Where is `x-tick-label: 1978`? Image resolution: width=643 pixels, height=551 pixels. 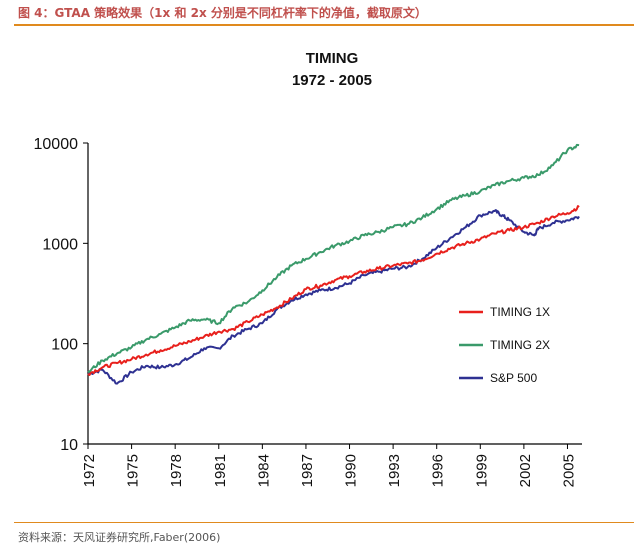
x-tick-label: 1978 is located at coordinates (176, 470).